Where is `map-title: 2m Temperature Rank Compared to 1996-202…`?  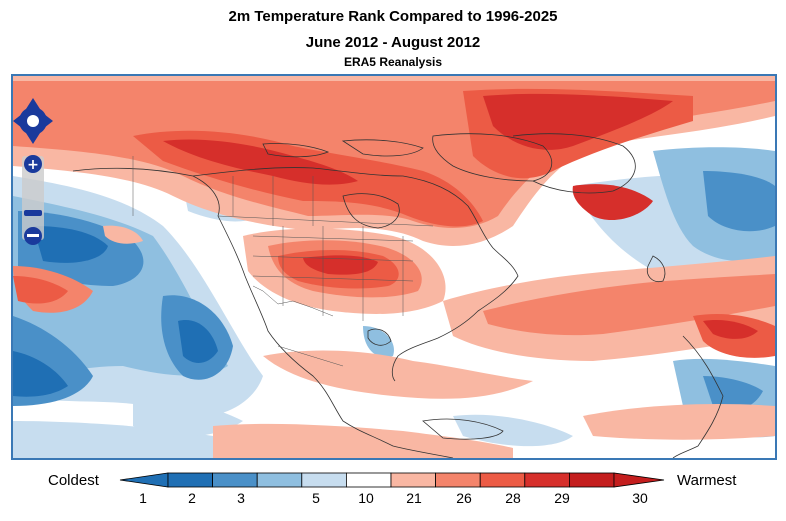 map-title: 2m Temperature Rank Compared to 1996-202… is located at coordinates (393, 16).